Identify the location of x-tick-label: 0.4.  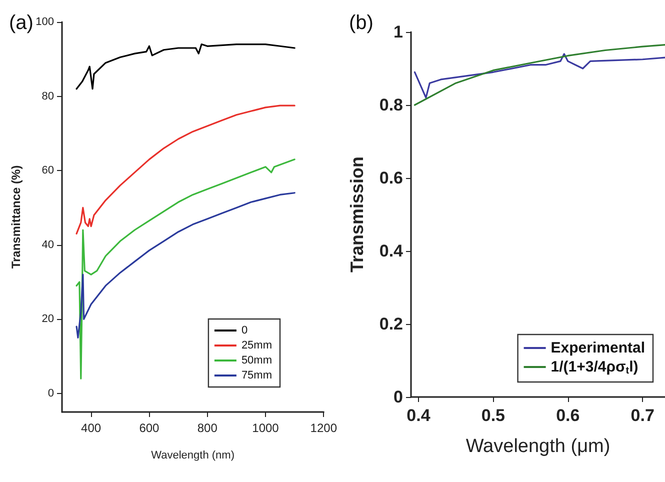
(418, 415).